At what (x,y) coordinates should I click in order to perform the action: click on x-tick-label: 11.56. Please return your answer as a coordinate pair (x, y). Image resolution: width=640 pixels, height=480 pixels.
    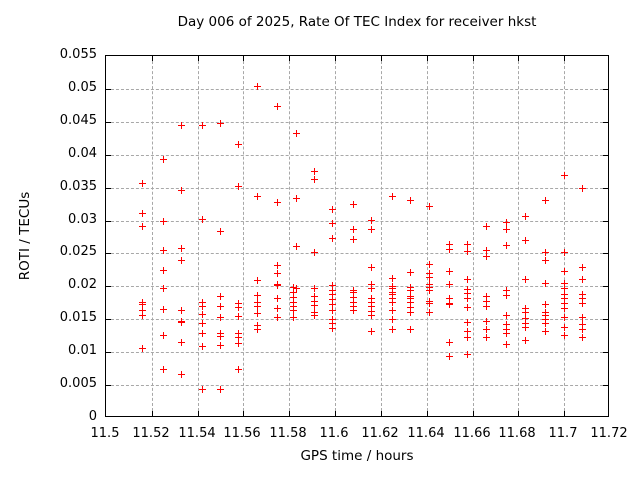
    Looking at the image, I should click on (242, 433).